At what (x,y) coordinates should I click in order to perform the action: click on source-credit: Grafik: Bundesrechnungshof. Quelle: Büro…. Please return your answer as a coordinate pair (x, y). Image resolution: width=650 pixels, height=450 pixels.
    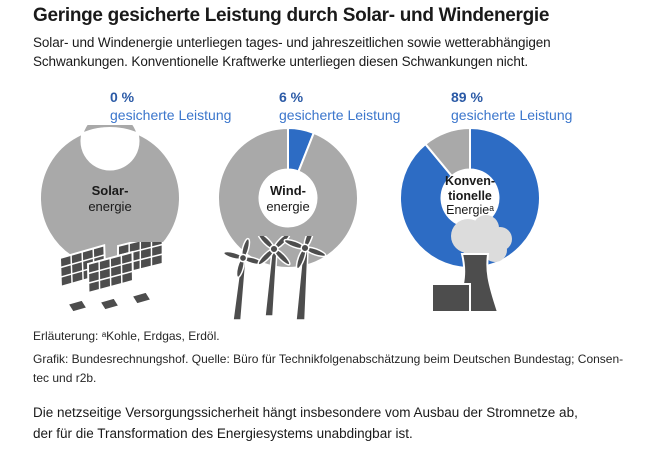
    Looking at the image, I should click on (328, 369).